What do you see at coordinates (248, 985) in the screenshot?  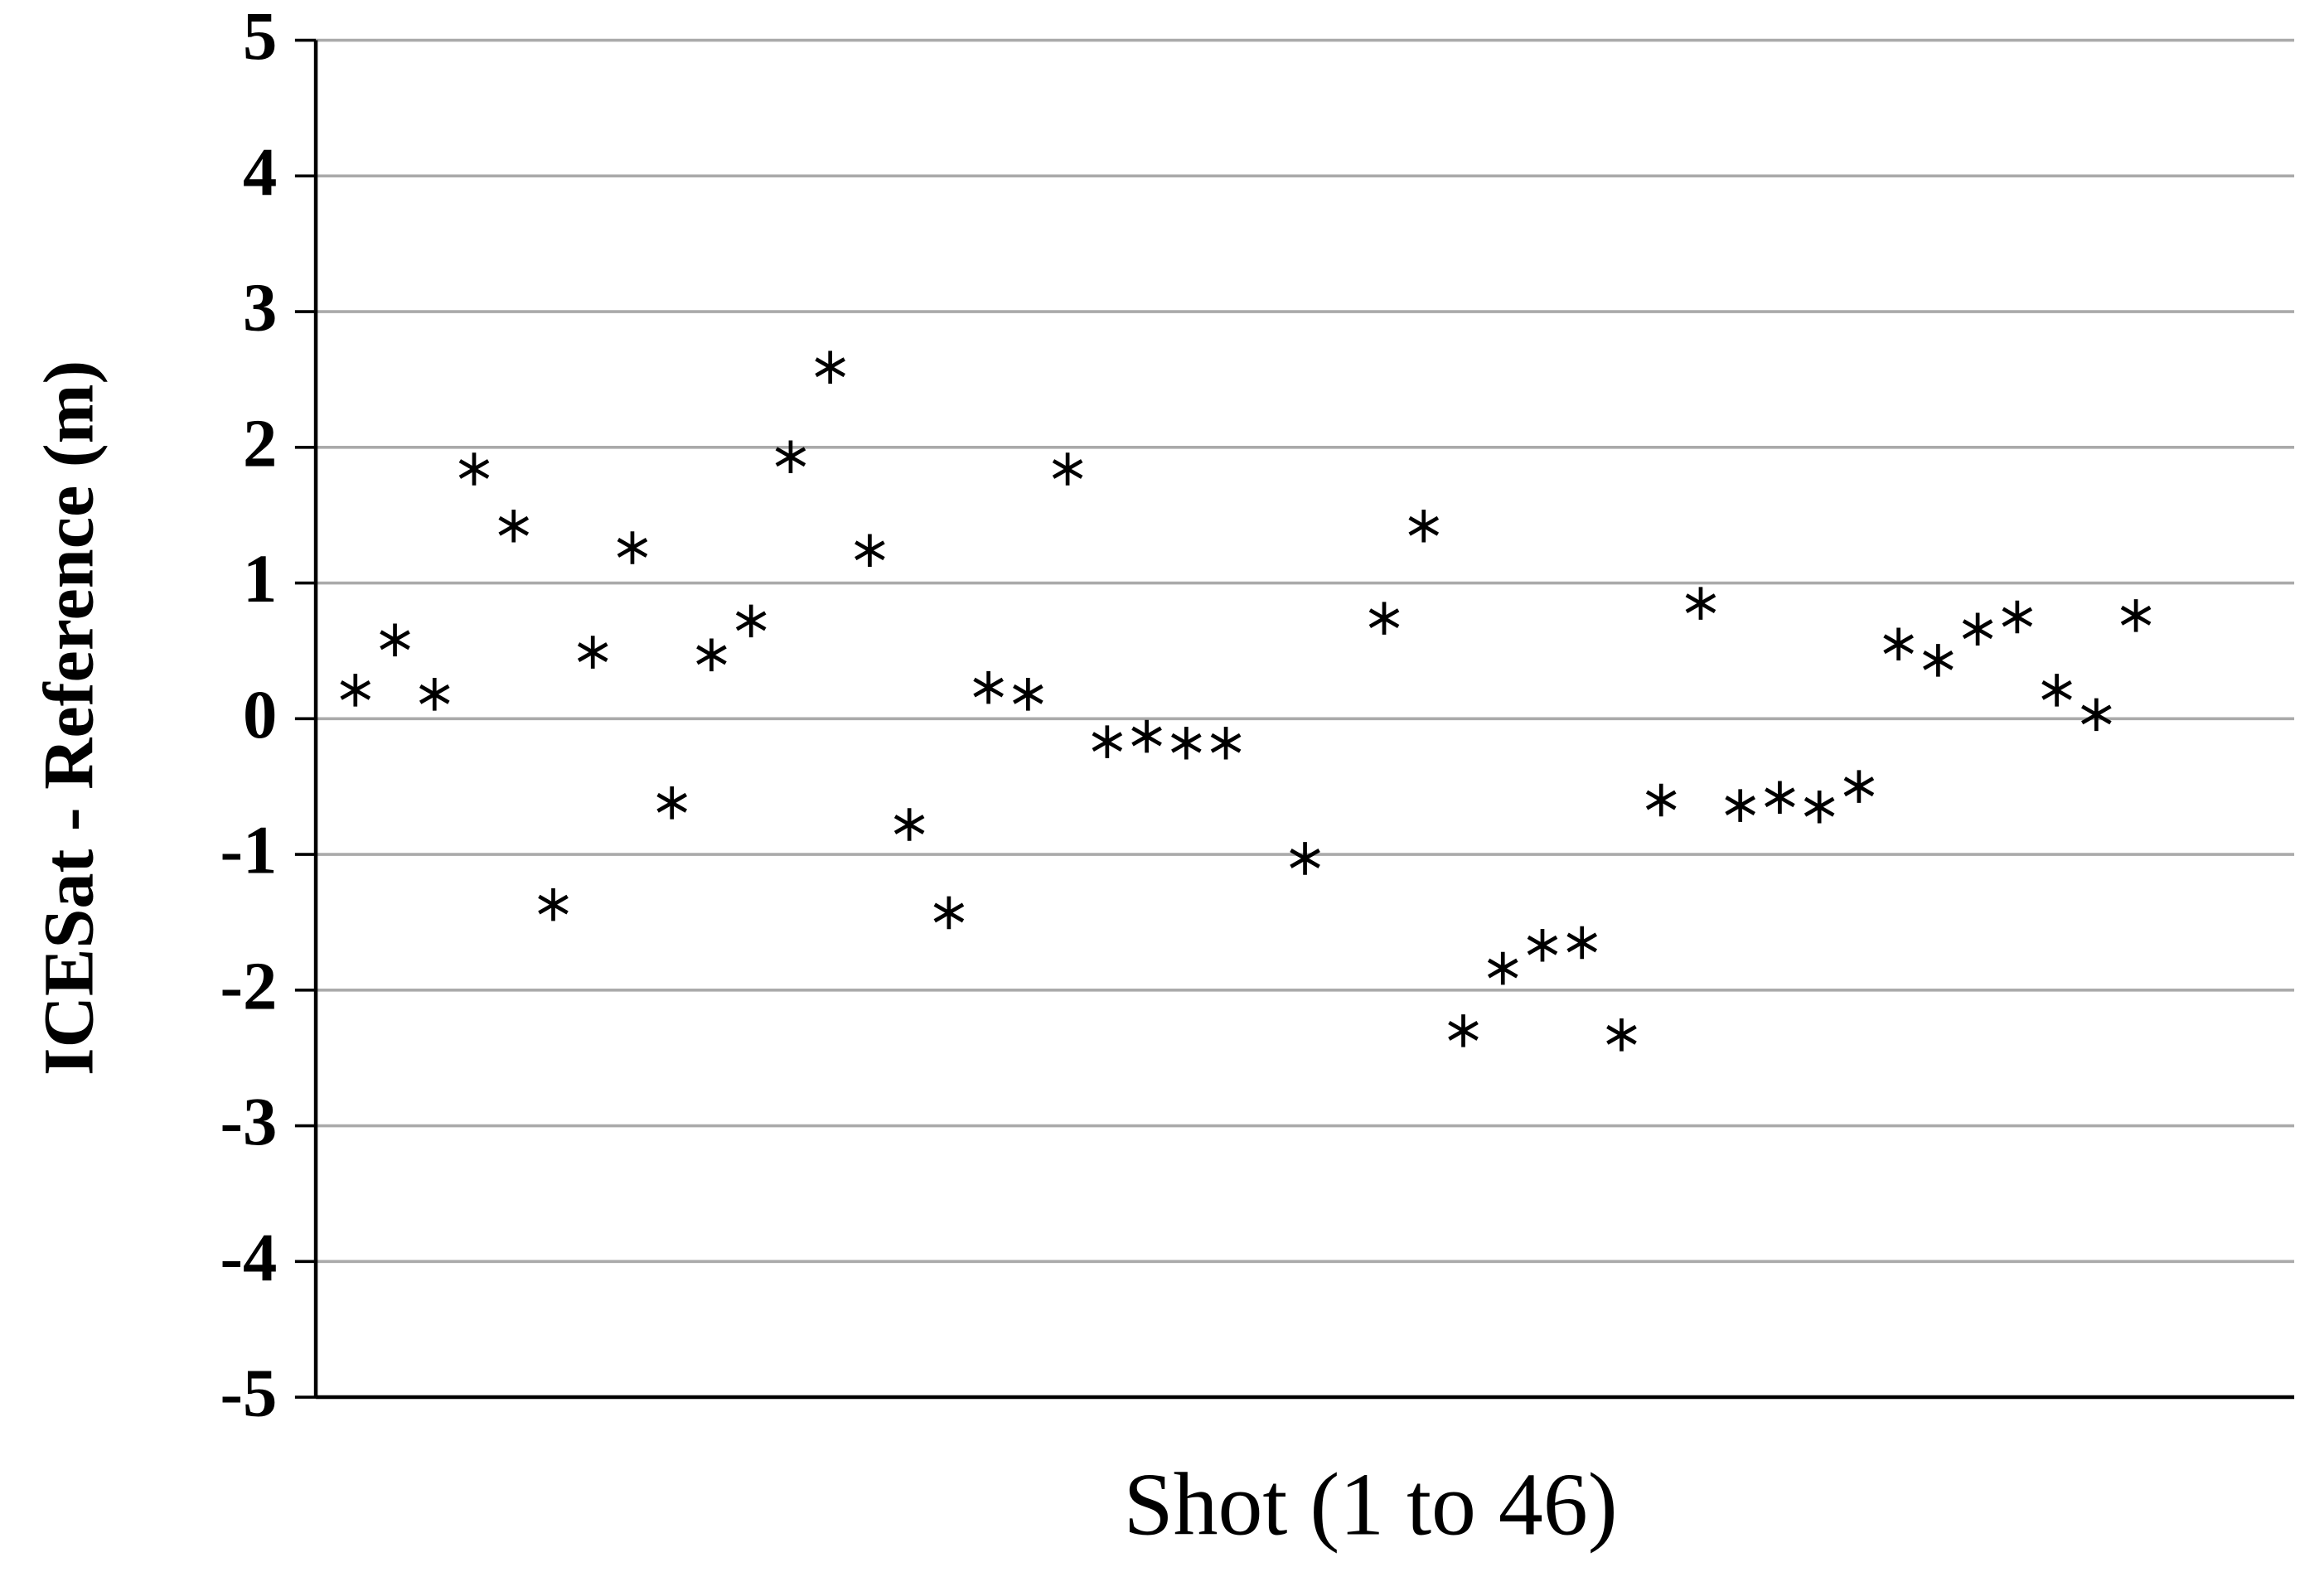 I see `y-tick-label: -2` at bounding box center [248, 985].